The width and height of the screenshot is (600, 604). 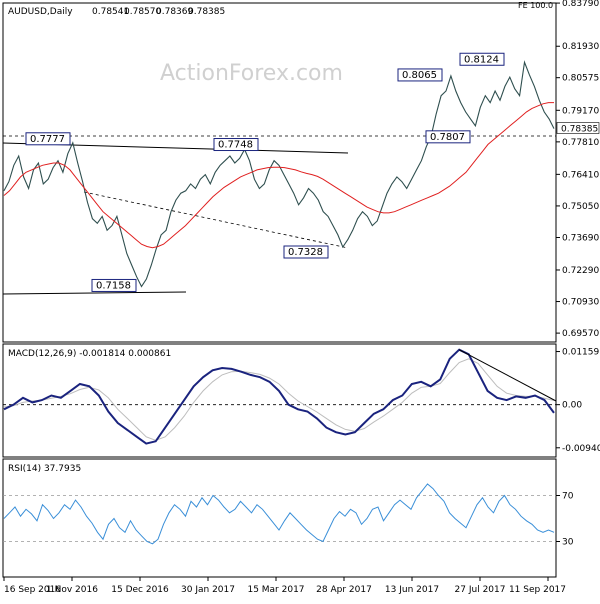 I want to click on annotation-label: 0.8124, so click(x=481, y=59).